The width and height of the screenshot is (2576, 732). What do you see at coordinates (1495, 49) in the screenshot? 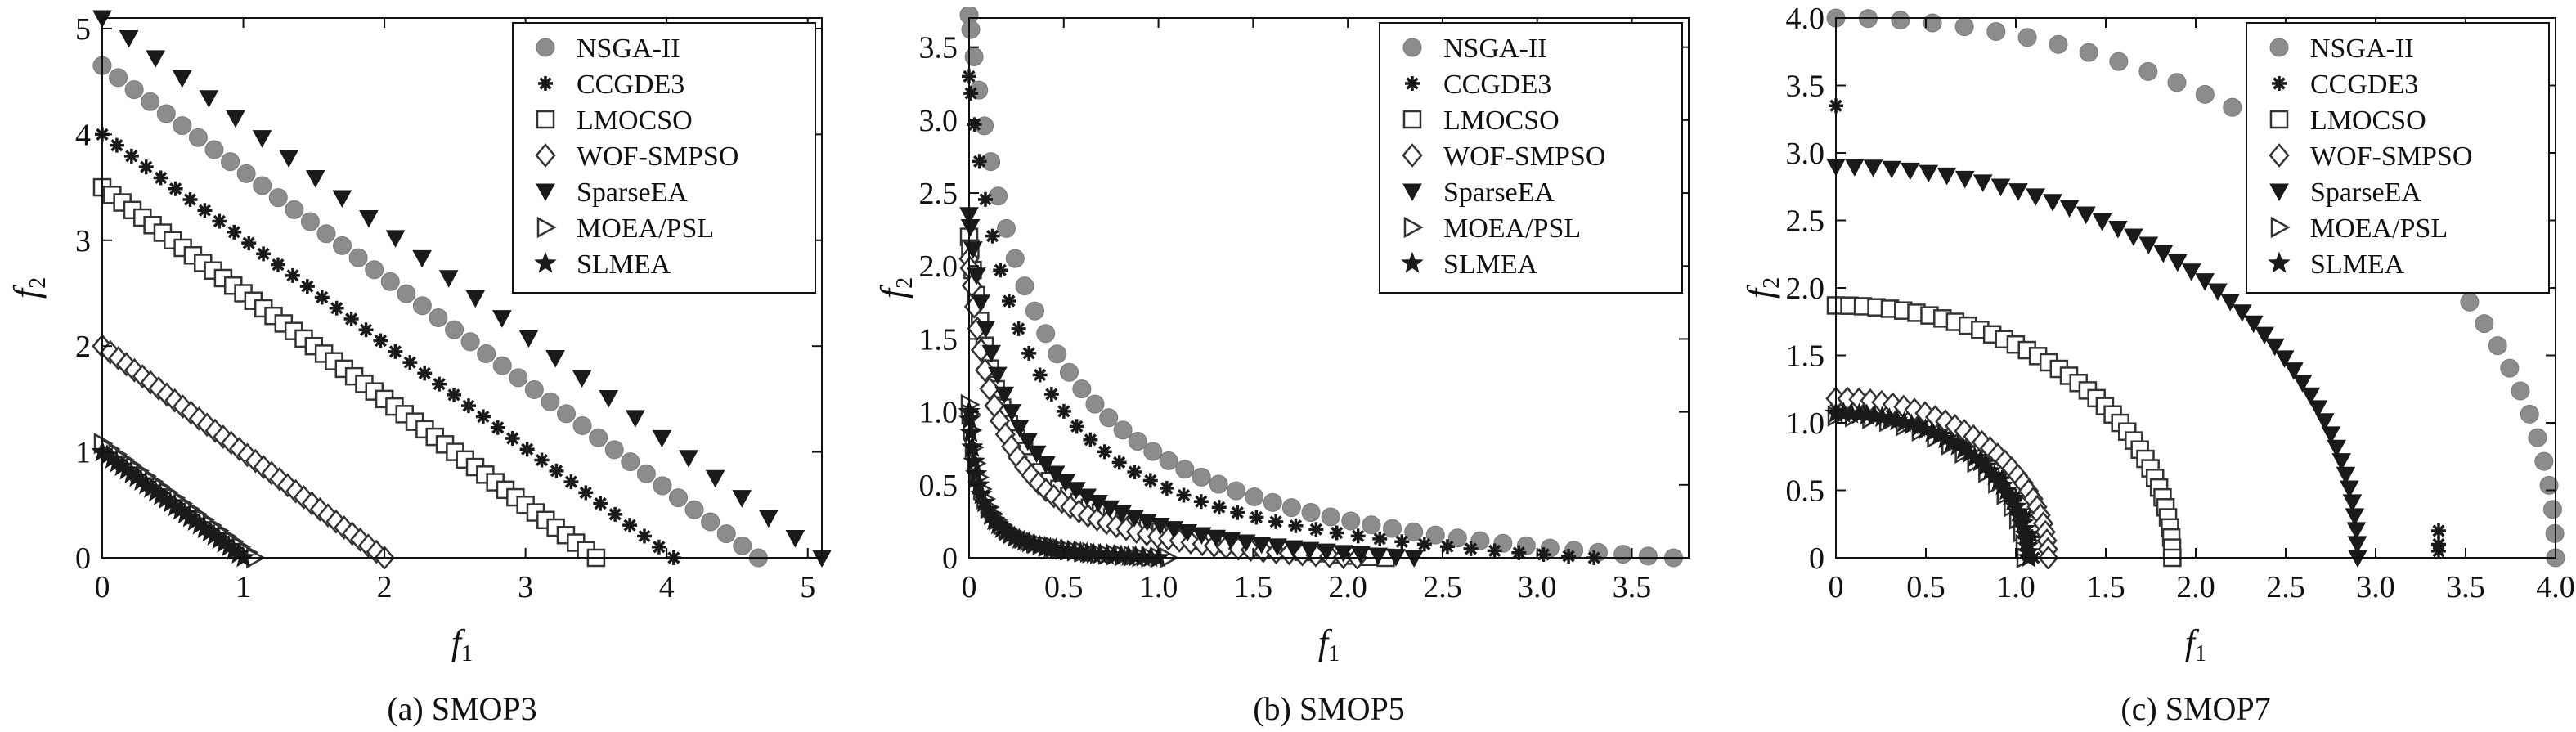
I see `legend-label: NSGA-II` at bounding box center [1495, 49].